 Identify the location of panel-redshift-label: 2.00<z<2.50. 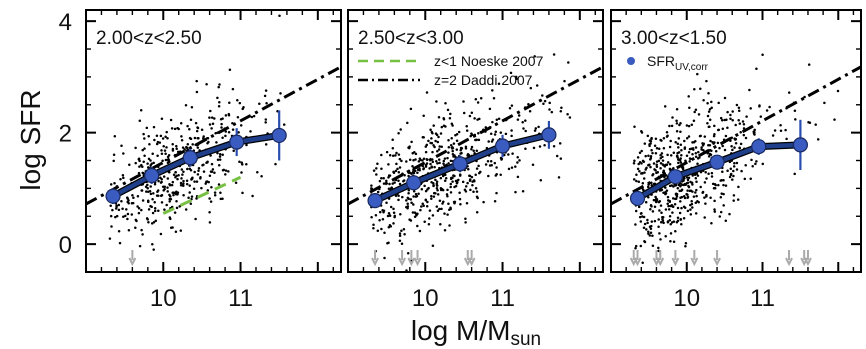
(149, 38).